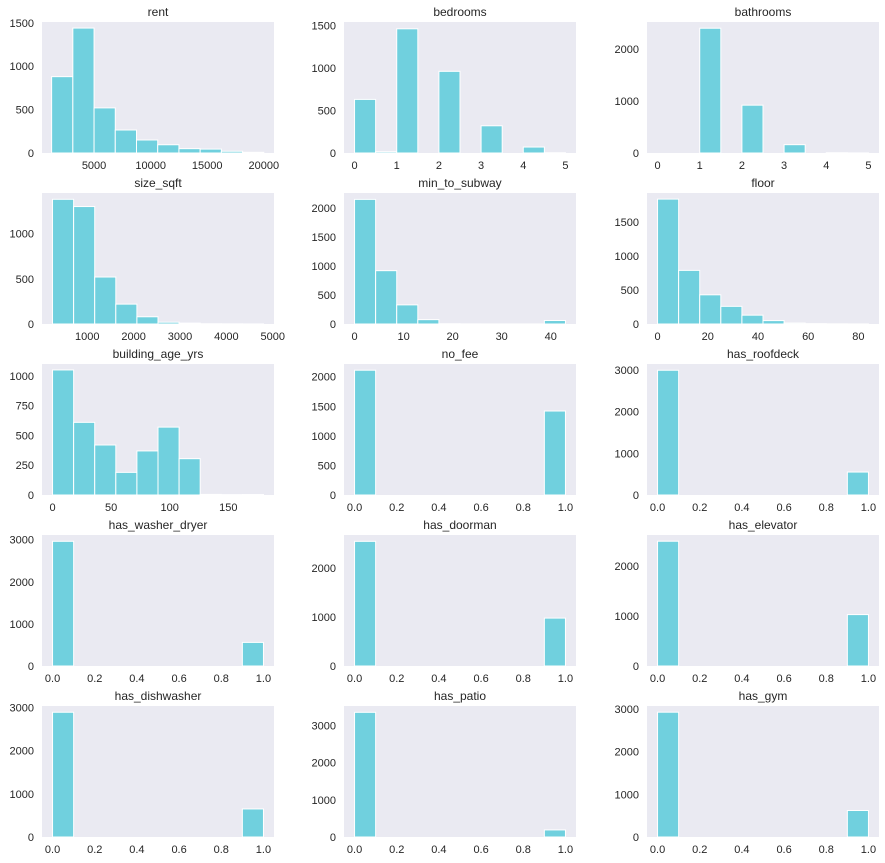 The image size is (885, 863). Describe the element at coordinates (158, 183) in the screenshot. I see `subplot-title: size_sqft` at that location.